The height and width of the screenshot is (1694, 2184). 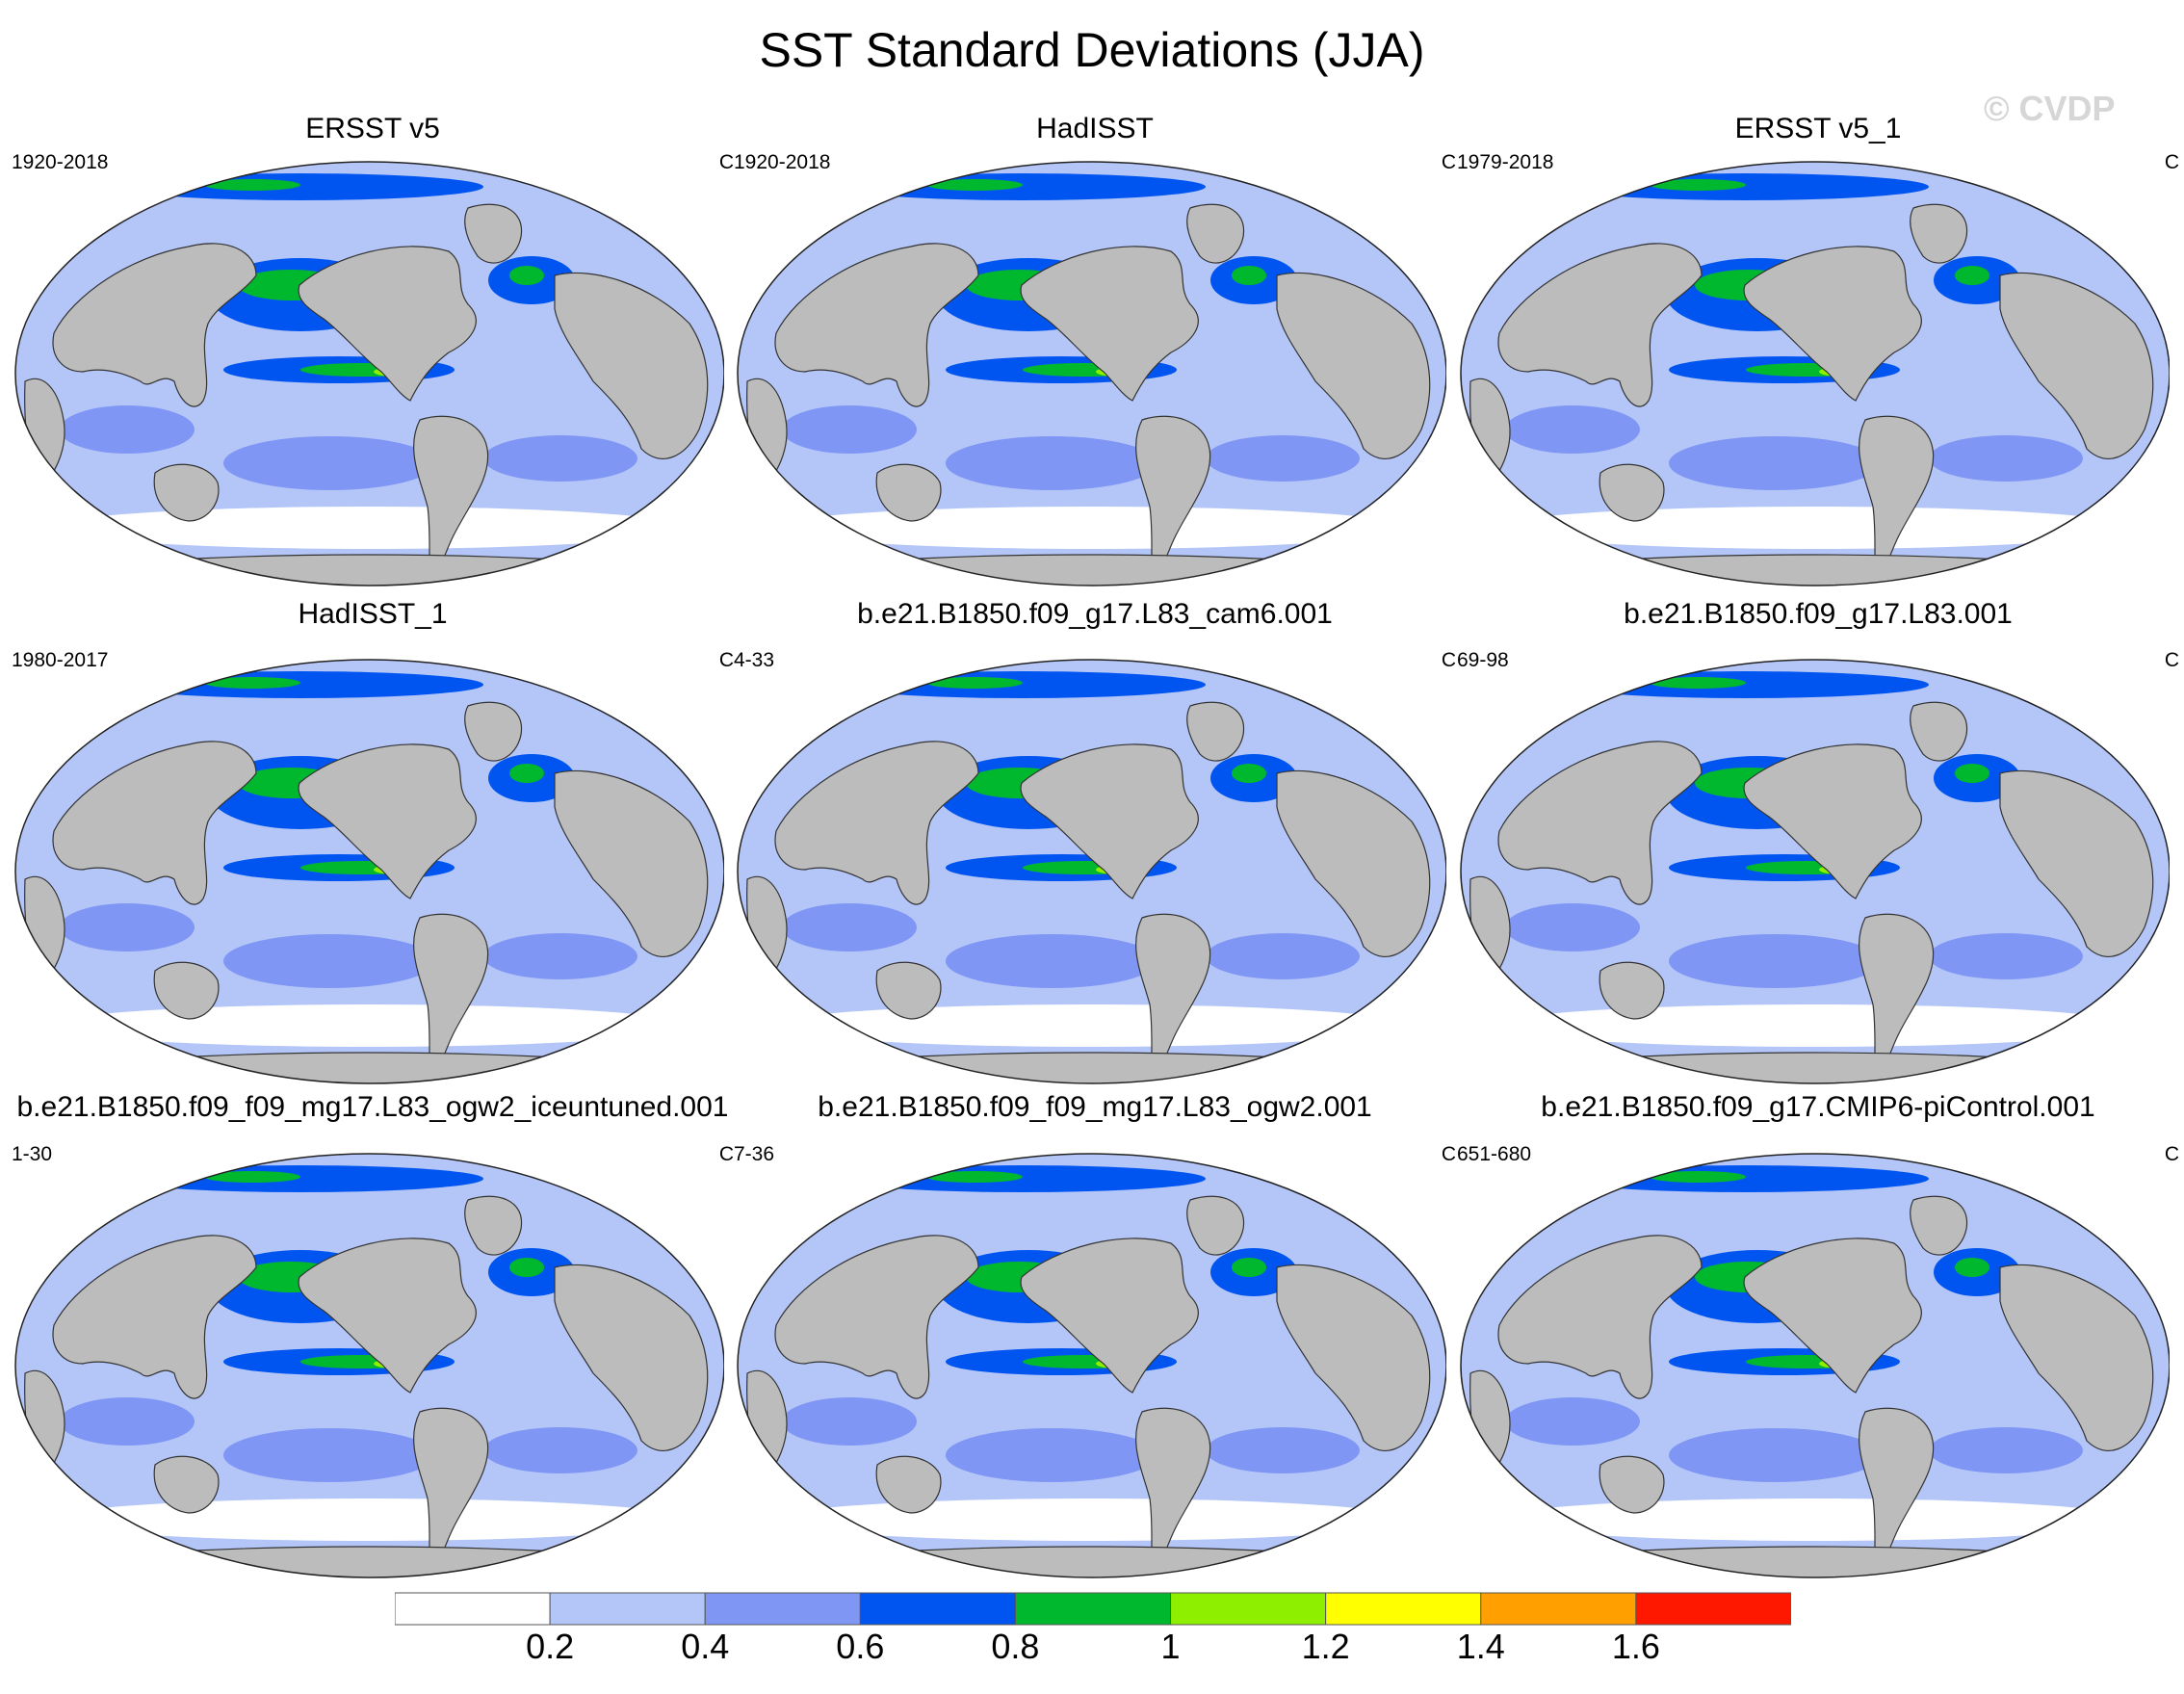 What do you see at coordinates (1095, 1107) in the screenshot?
I see `panel-title: b.e21.B1850.f09_f09_mg17.L83_ogw2.001` at bounding box center [1095, 1107].